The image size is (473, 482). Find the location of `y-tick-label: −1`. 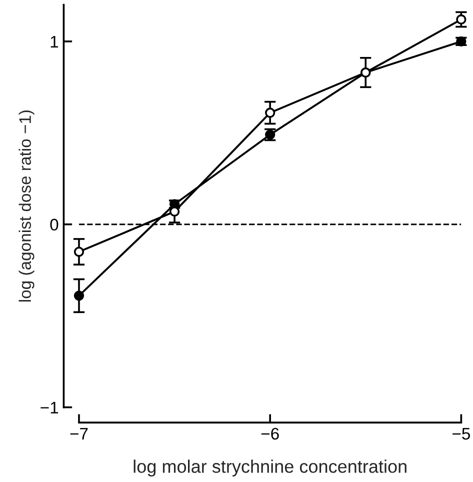

y-tick-label: −1 is located at coordinates (49, 408).